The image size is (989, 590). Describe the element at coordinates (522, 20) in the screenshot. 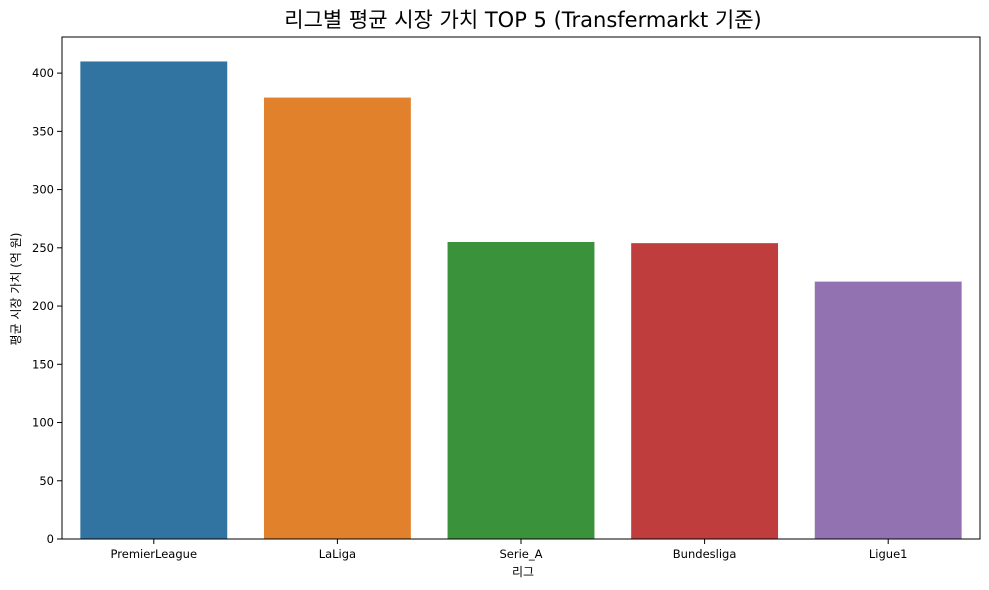

I see `chart-title: 리그별 평균 시장 가치 TOP 5 (Transfermarkt 기준)` at that location.